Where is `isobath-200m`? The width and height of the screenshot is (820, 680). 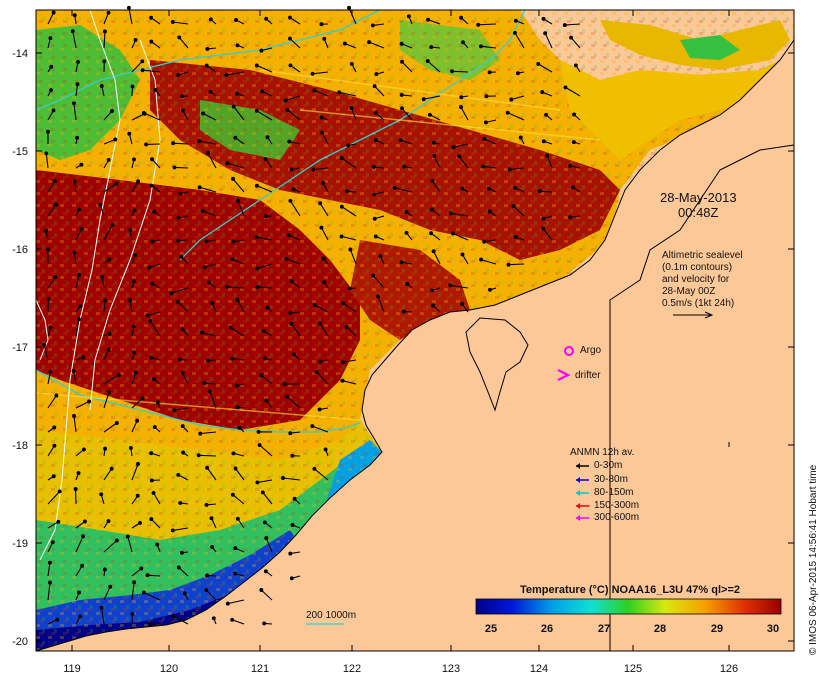 isobath-200m is located at coordinates (208, 60).